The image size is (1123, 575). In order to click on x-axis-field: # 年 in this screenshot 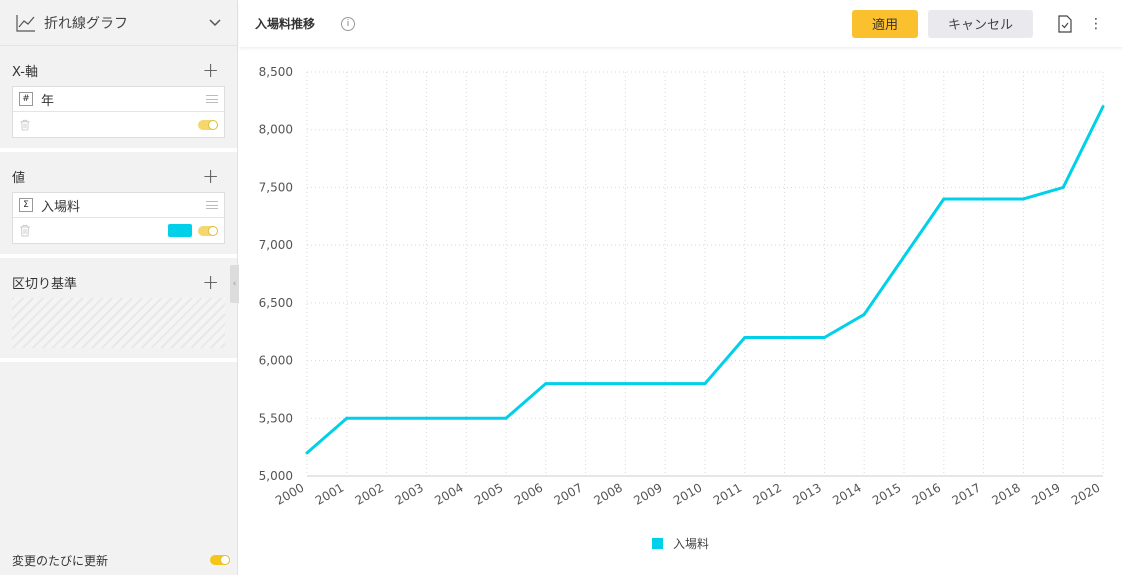, I will do `click(118, 112)`.